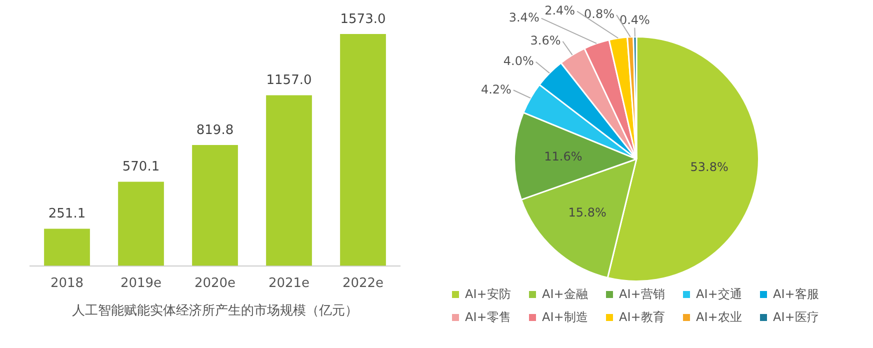  What do you see at coordinates (141, 283) in the screenshot?
I see `x-tick-label: 2019e` at bounding box center [141, 283].